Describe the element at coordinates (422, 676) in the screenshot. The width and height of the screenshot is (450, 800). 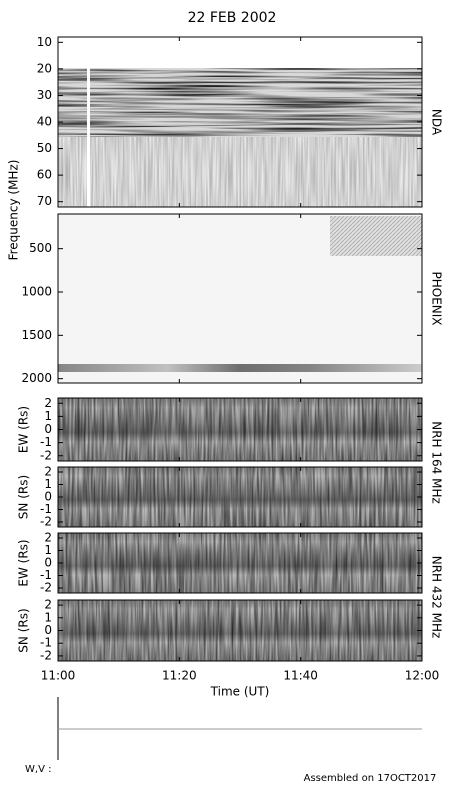
I see `x-tick-label: 12:00` at that location.